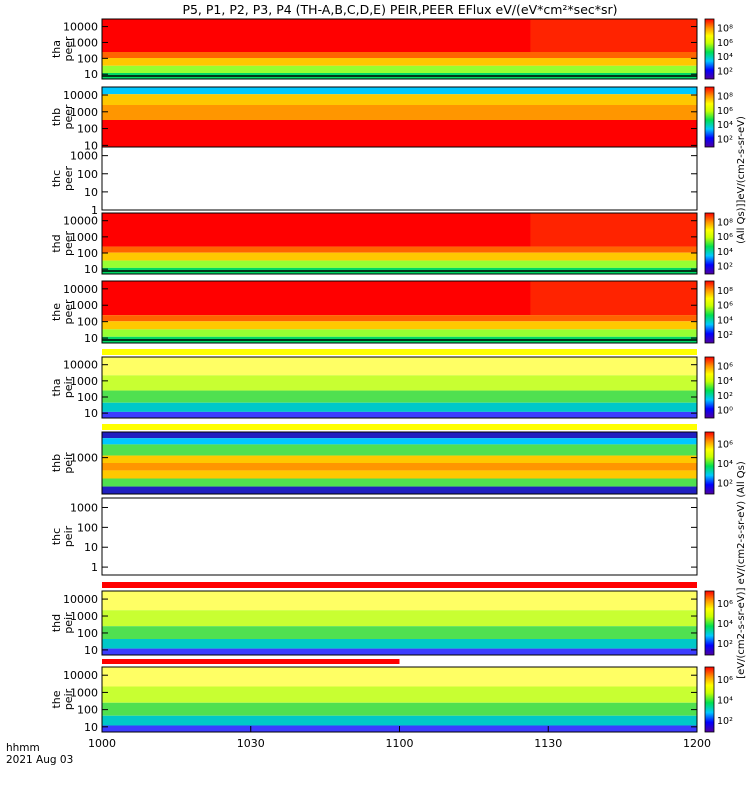 The width and height of the screenshot is (750, 800). I want to click on status-band-the_peir, so click(251, 661).